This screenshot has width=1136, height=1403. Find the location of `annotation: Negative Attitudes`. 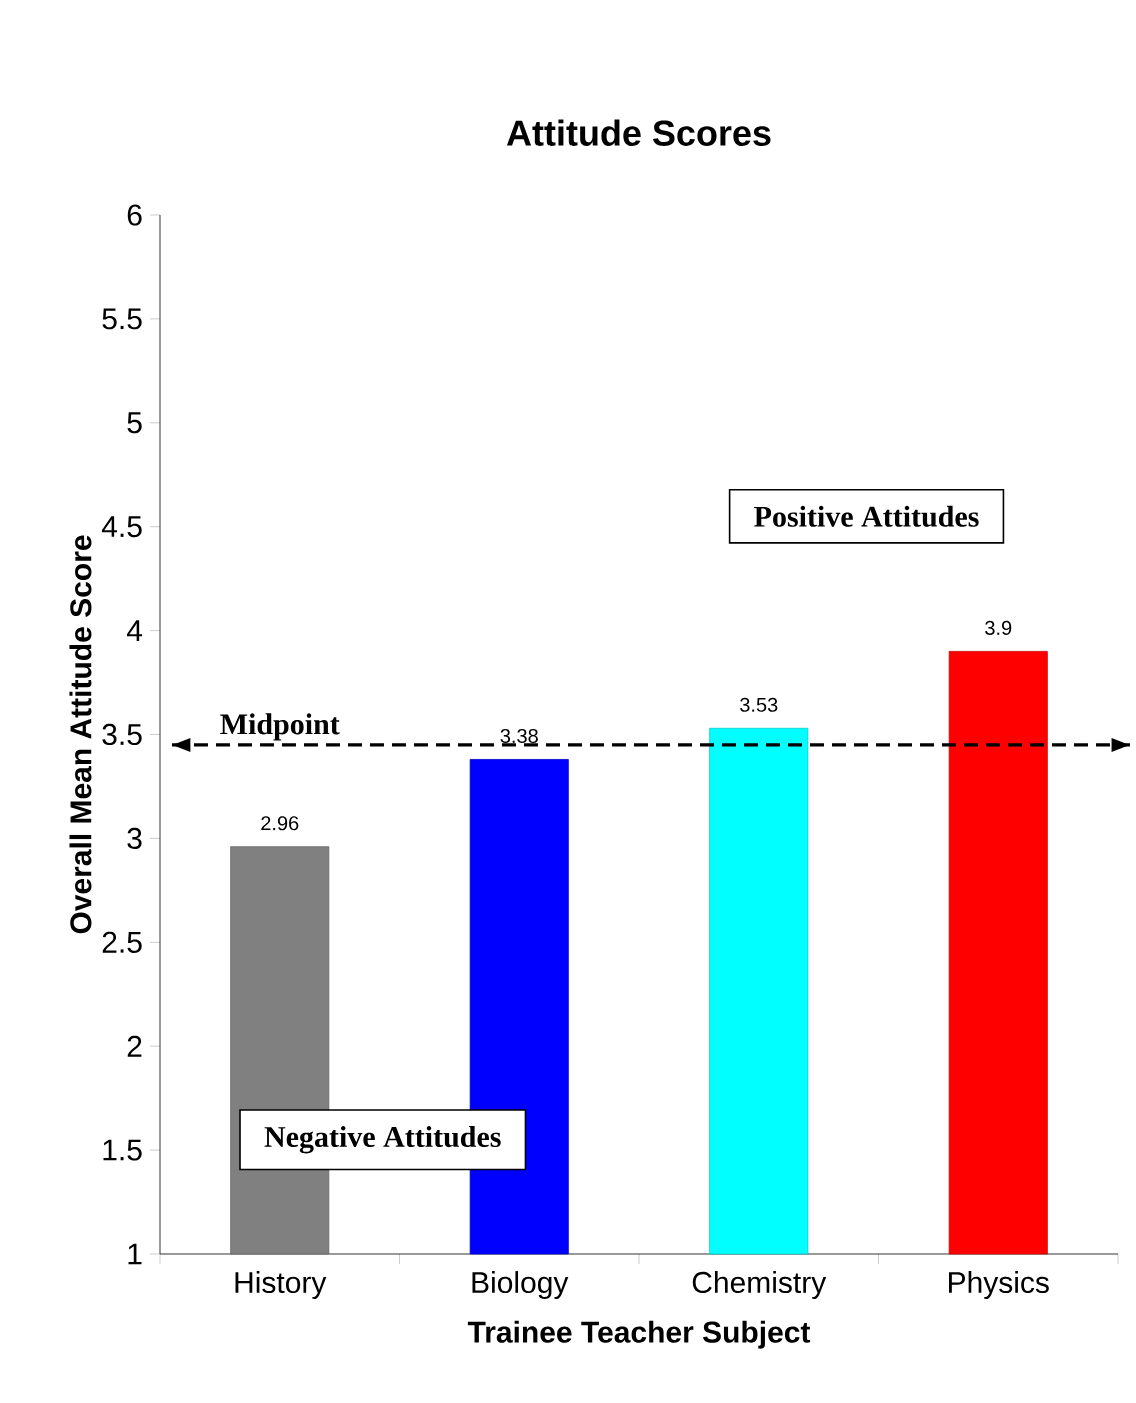

annotation: Negative Attitudes is located at coordinates (382, 1140).